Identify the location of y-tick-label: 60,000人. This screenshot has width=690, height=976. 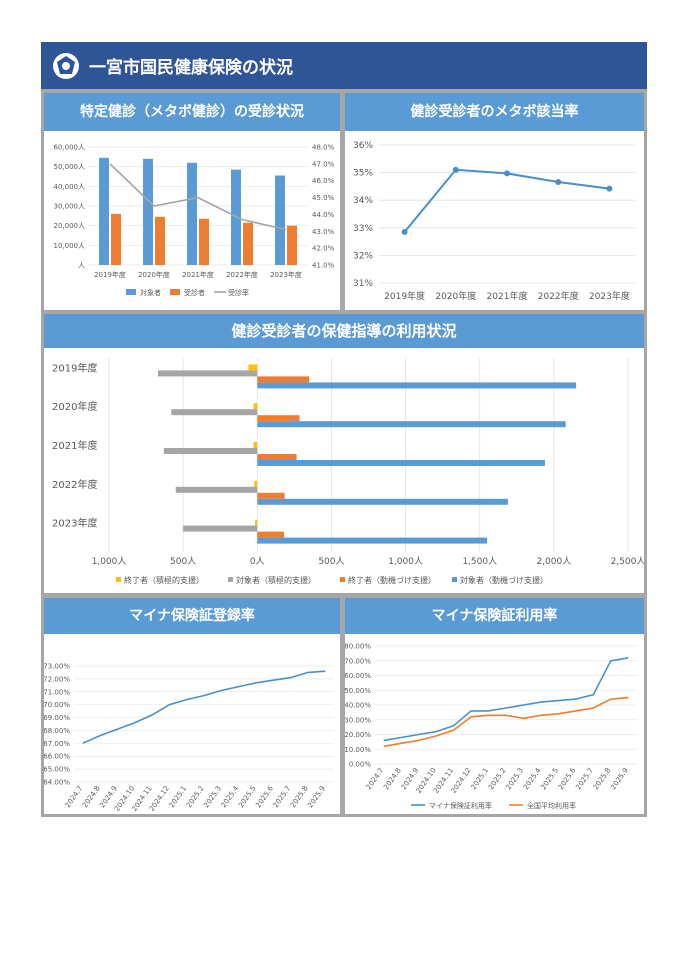
(70, 148).